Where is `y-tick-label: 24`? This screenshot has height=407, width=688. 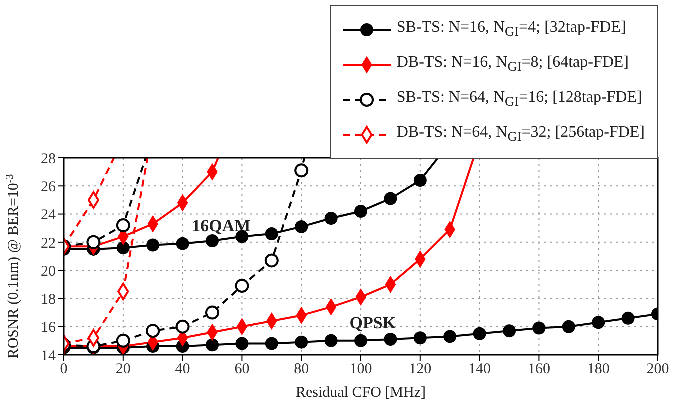 y-tick-label: 24 is located at coordinates (48, 216).